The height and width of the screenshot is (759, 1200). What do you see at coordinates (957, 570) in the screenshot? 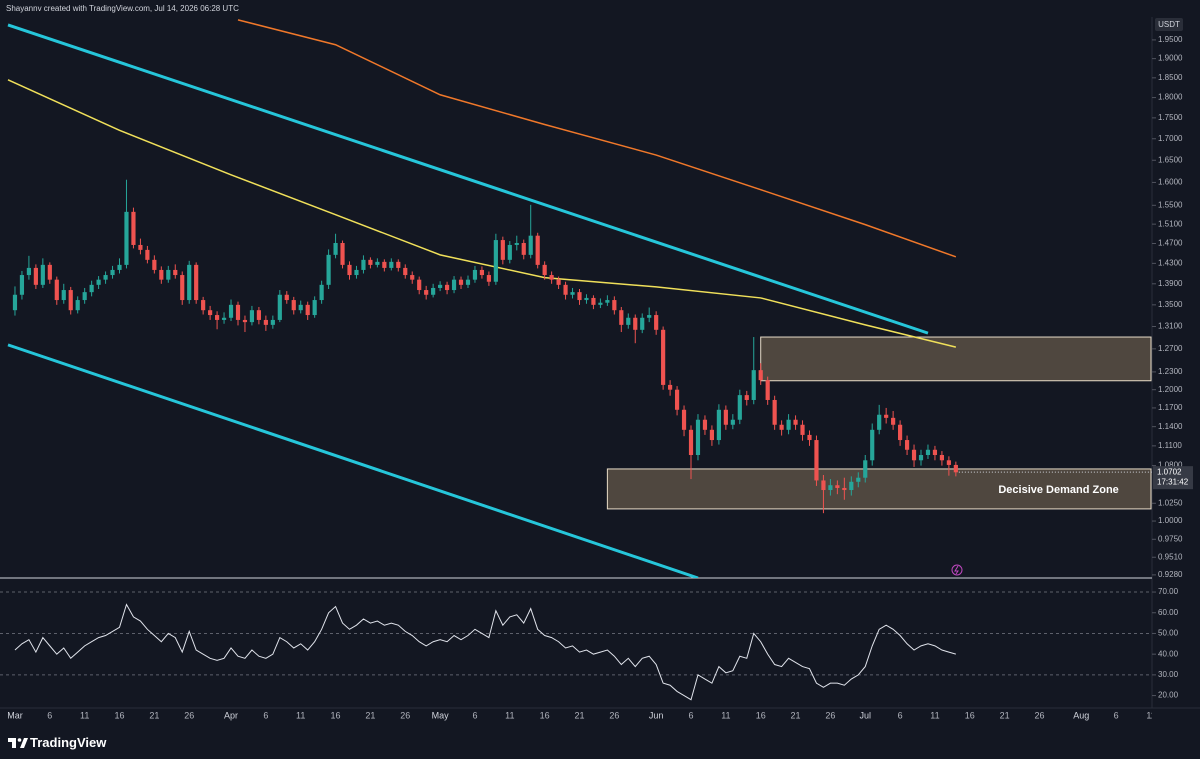
I see `alert-icon` at bounding box center [957, 570].